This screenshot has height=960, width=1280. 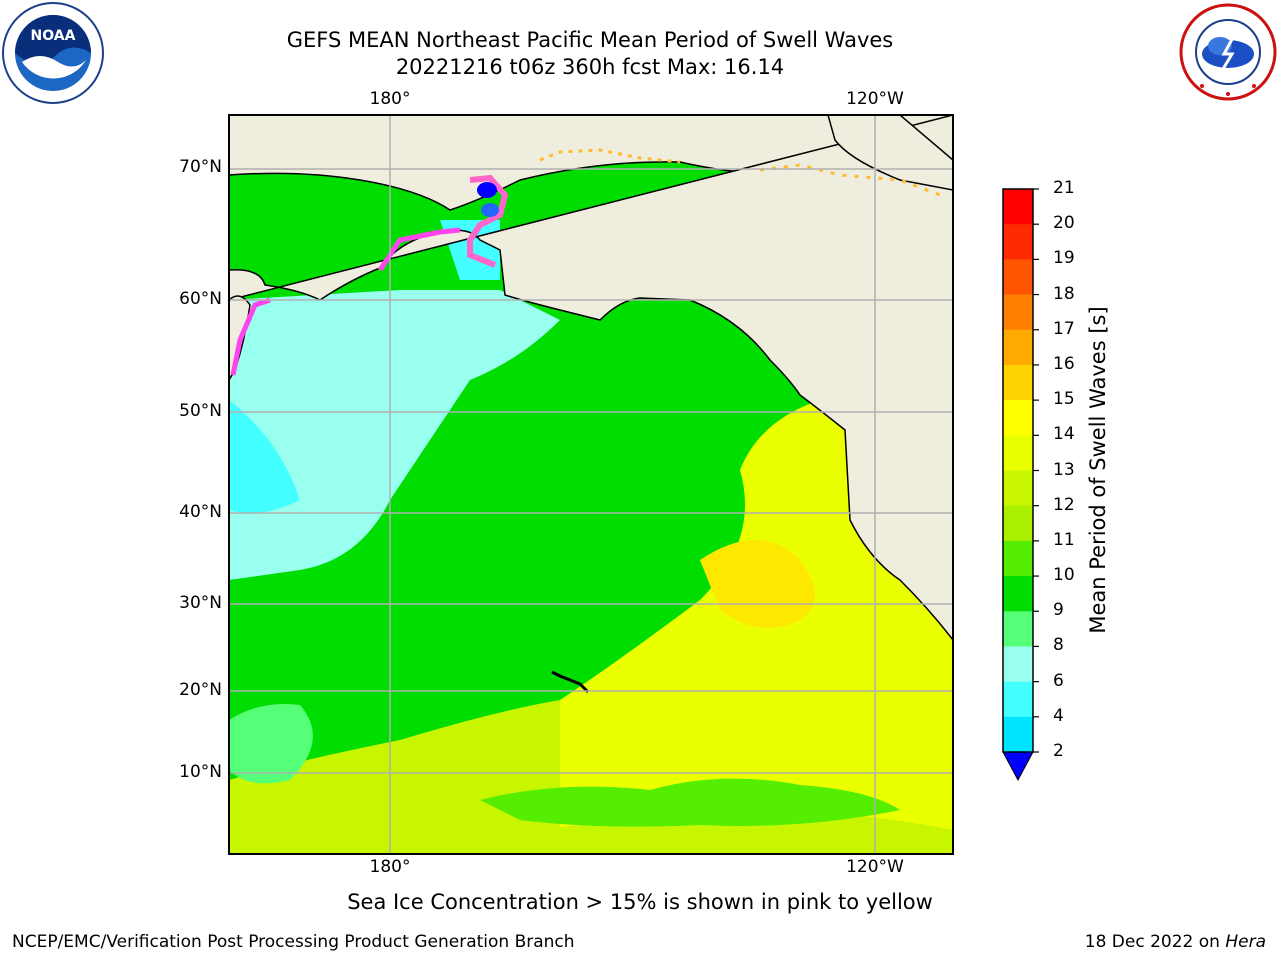 What do you see at coordinates (1245, 942) in the screenshot?
I see `footer-host: Hera` at bounding box center [1245, 942].